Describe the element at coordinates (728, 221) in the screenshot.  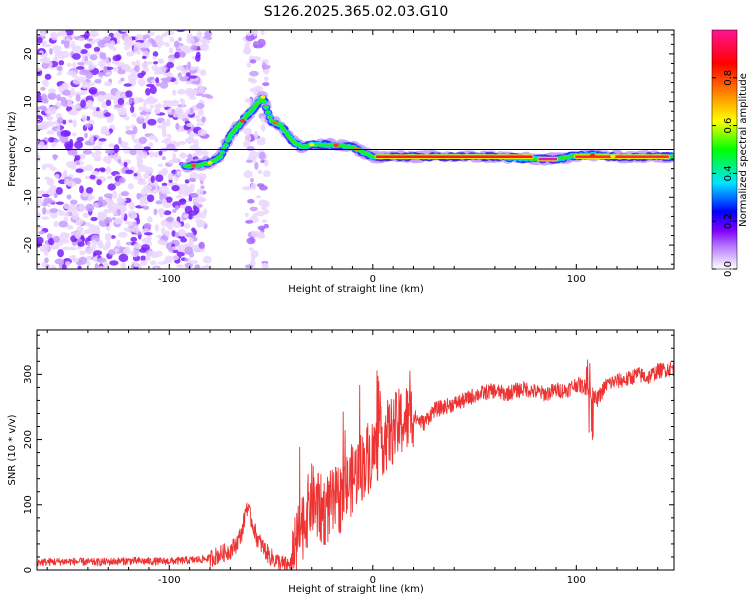
I see `colorbar-tick-label: 0.2` at that location.